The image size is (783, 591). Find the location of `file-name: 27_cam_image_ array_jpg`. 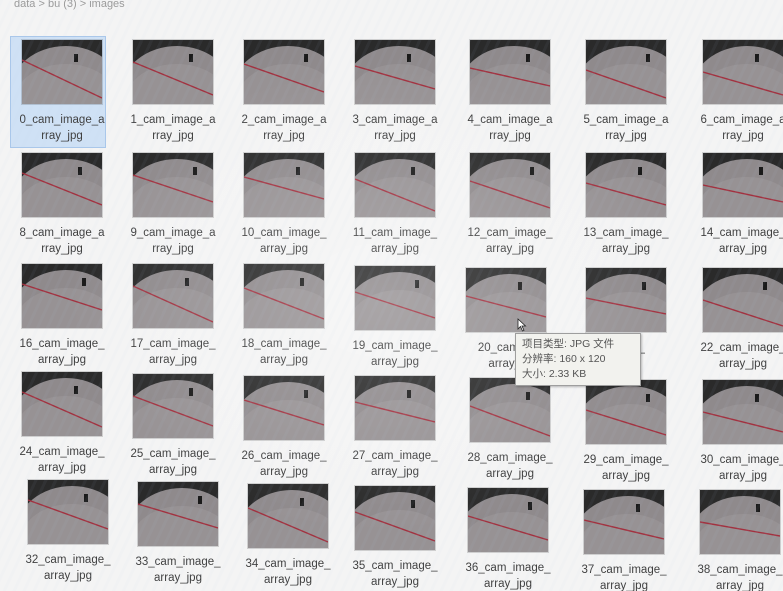

file-name: 27_cam_image_ array_jpg is located at coordinates (395, 464).